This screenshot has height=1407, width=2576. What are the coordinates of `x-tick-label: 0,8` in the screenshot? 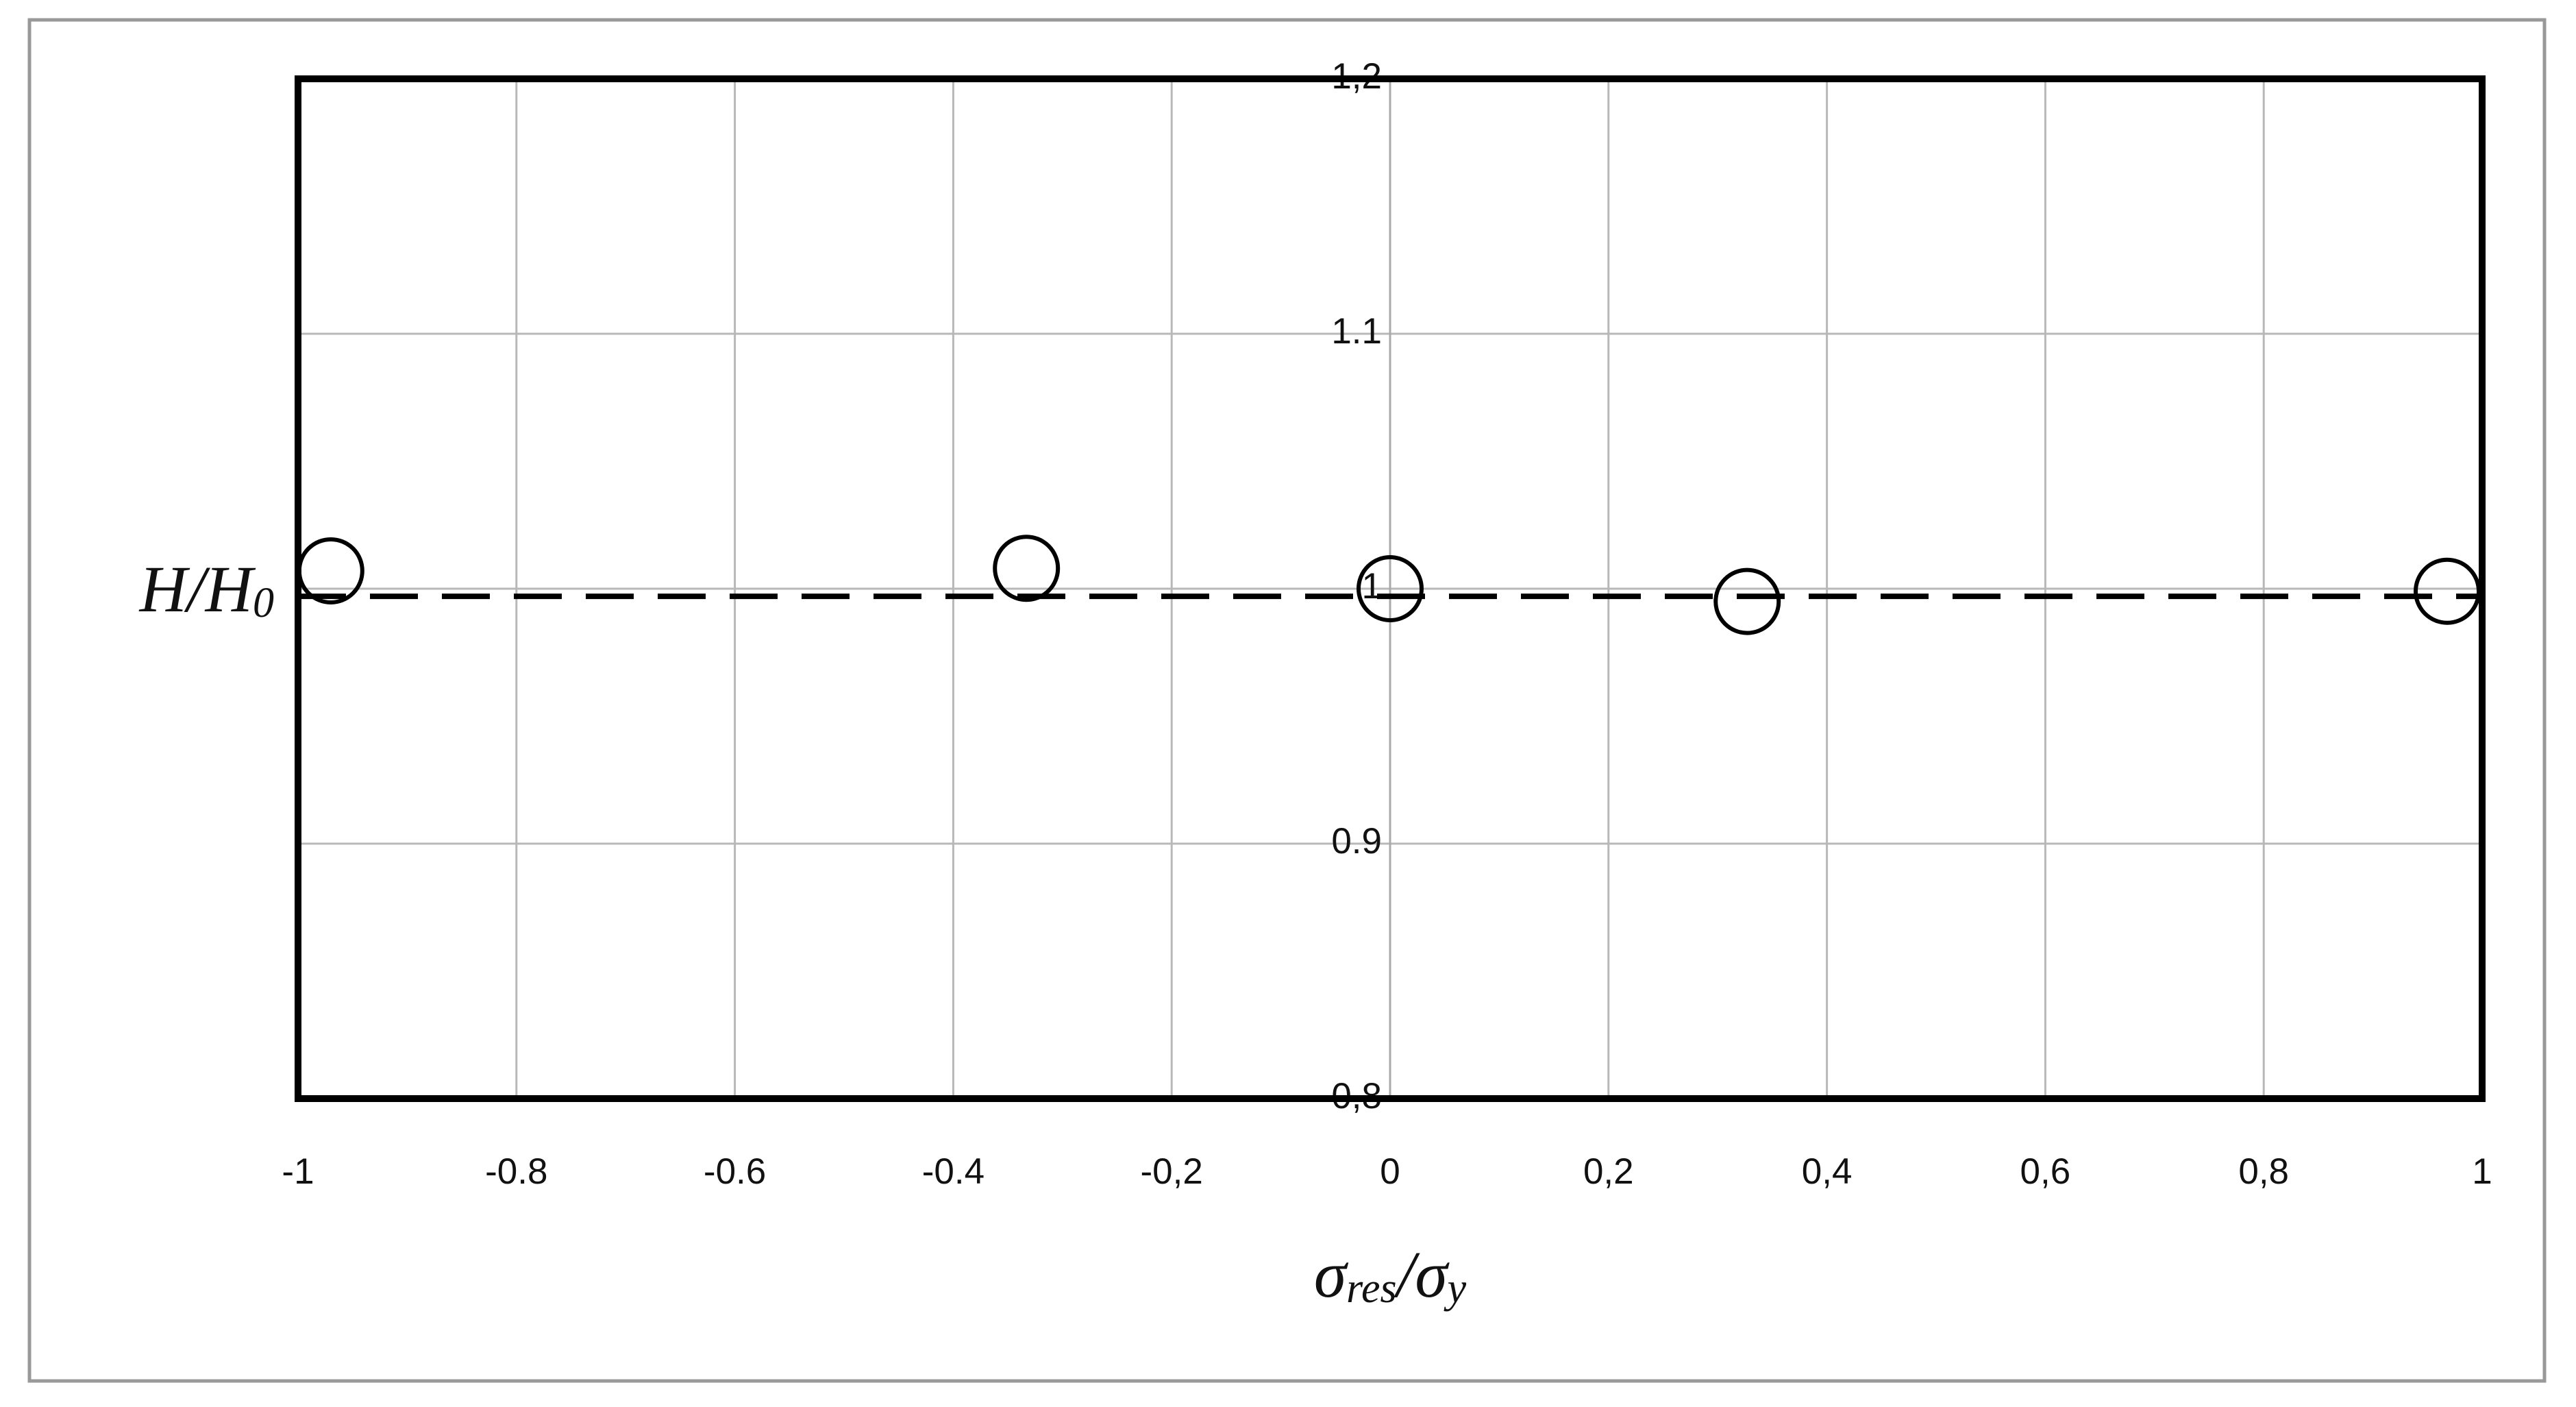 It's located at (2263, 1171).